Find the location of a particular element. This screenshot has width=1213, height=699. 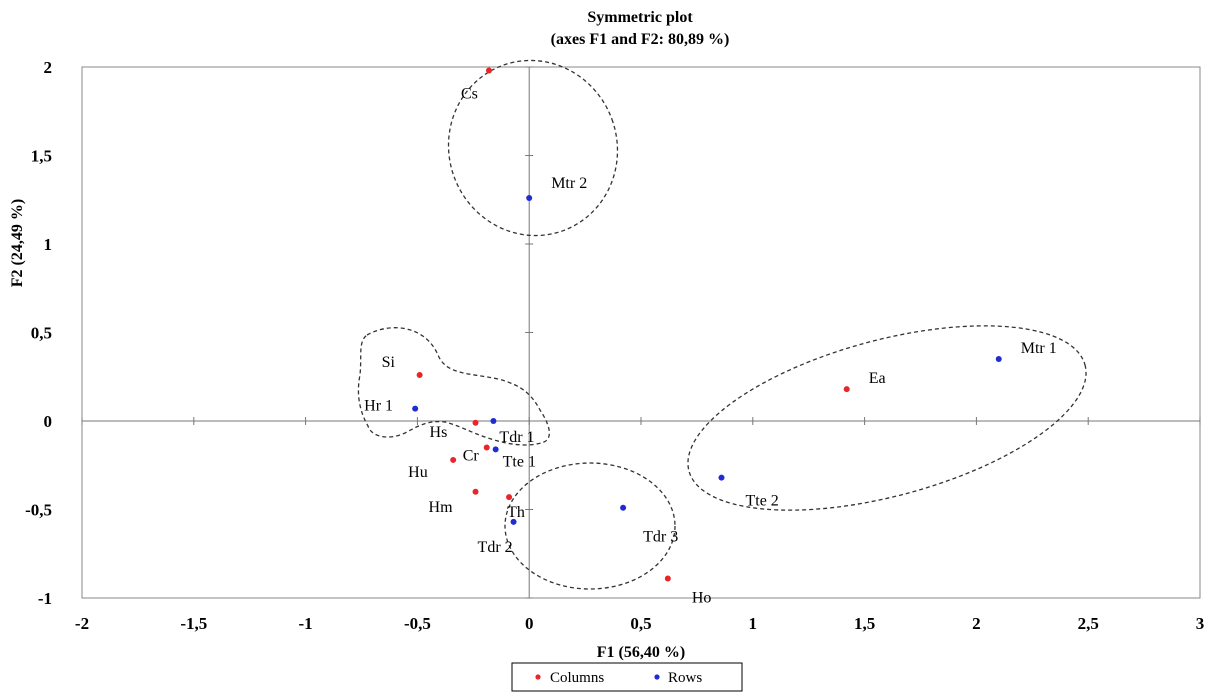

y-tick-label: 1 is located at coordinates (48, 244).